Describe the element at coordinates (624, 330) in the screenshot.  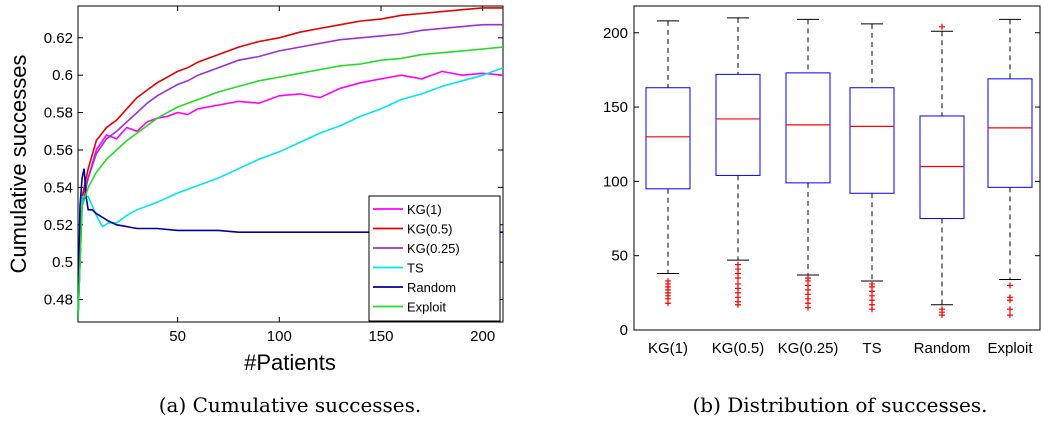
I see `y-tick-label: 0` at that location.